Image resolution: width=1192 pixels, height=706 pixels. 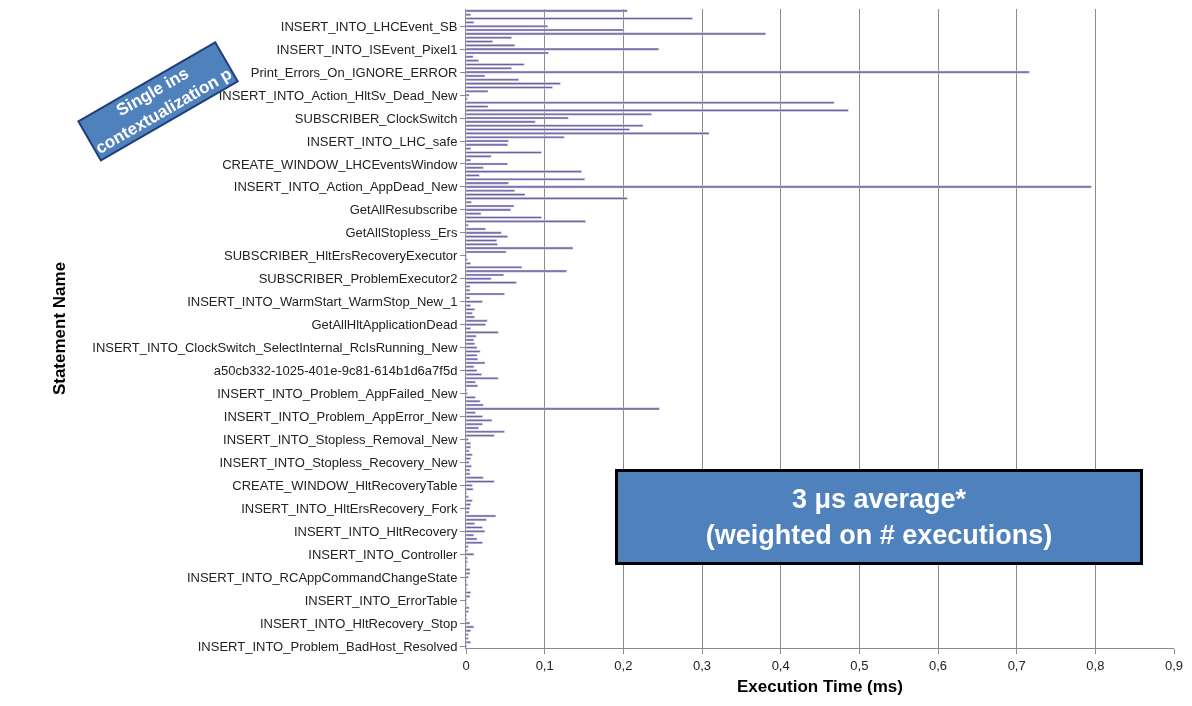 I want to click on y-tick-label: INSERT_INTO_Stopless_Removal_New, so click(x=340, y=440).